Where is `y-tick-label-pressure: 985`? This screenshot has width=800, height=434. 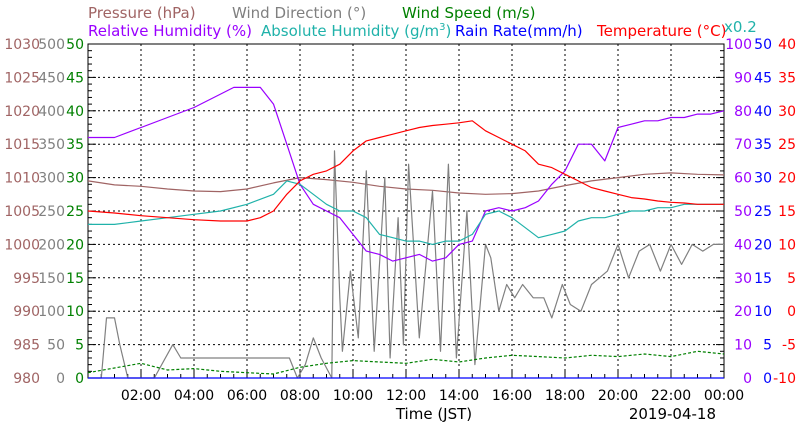 y-tick-label-pressure: 985 is located at coordinates (26, 346).